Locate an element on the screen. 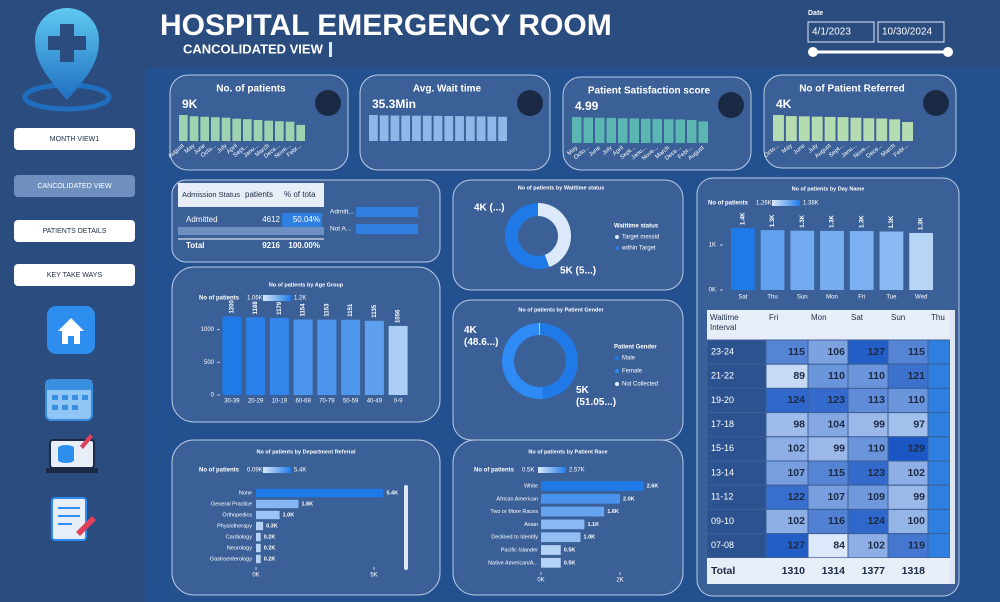 The height and width of the screenshot is (602, 1000). heatmap-total-bg is located at coordinates (828, 571).